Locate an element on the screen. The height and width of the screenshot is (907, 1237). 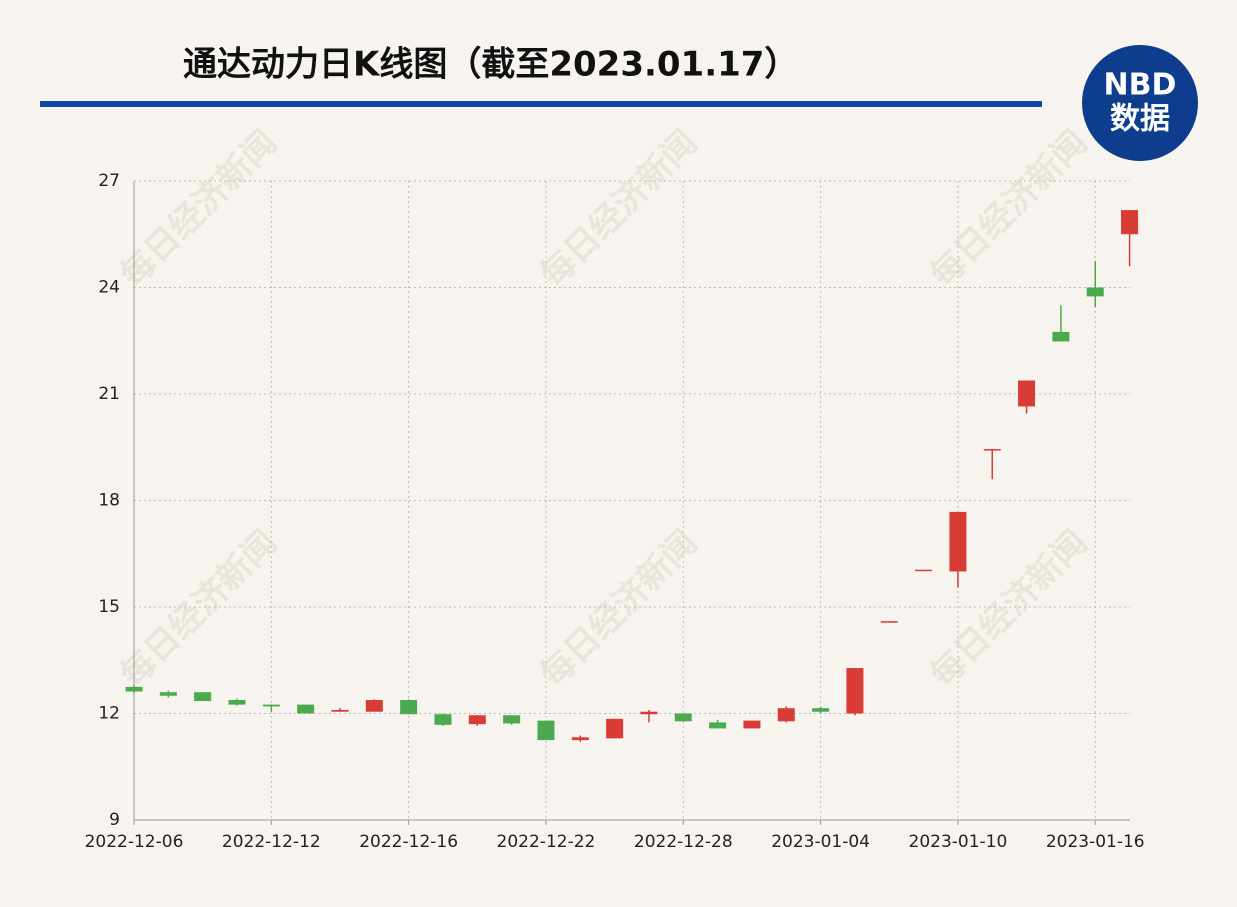
x-tick-label: 2023-01-16 is located at coordinates (1095, 842).